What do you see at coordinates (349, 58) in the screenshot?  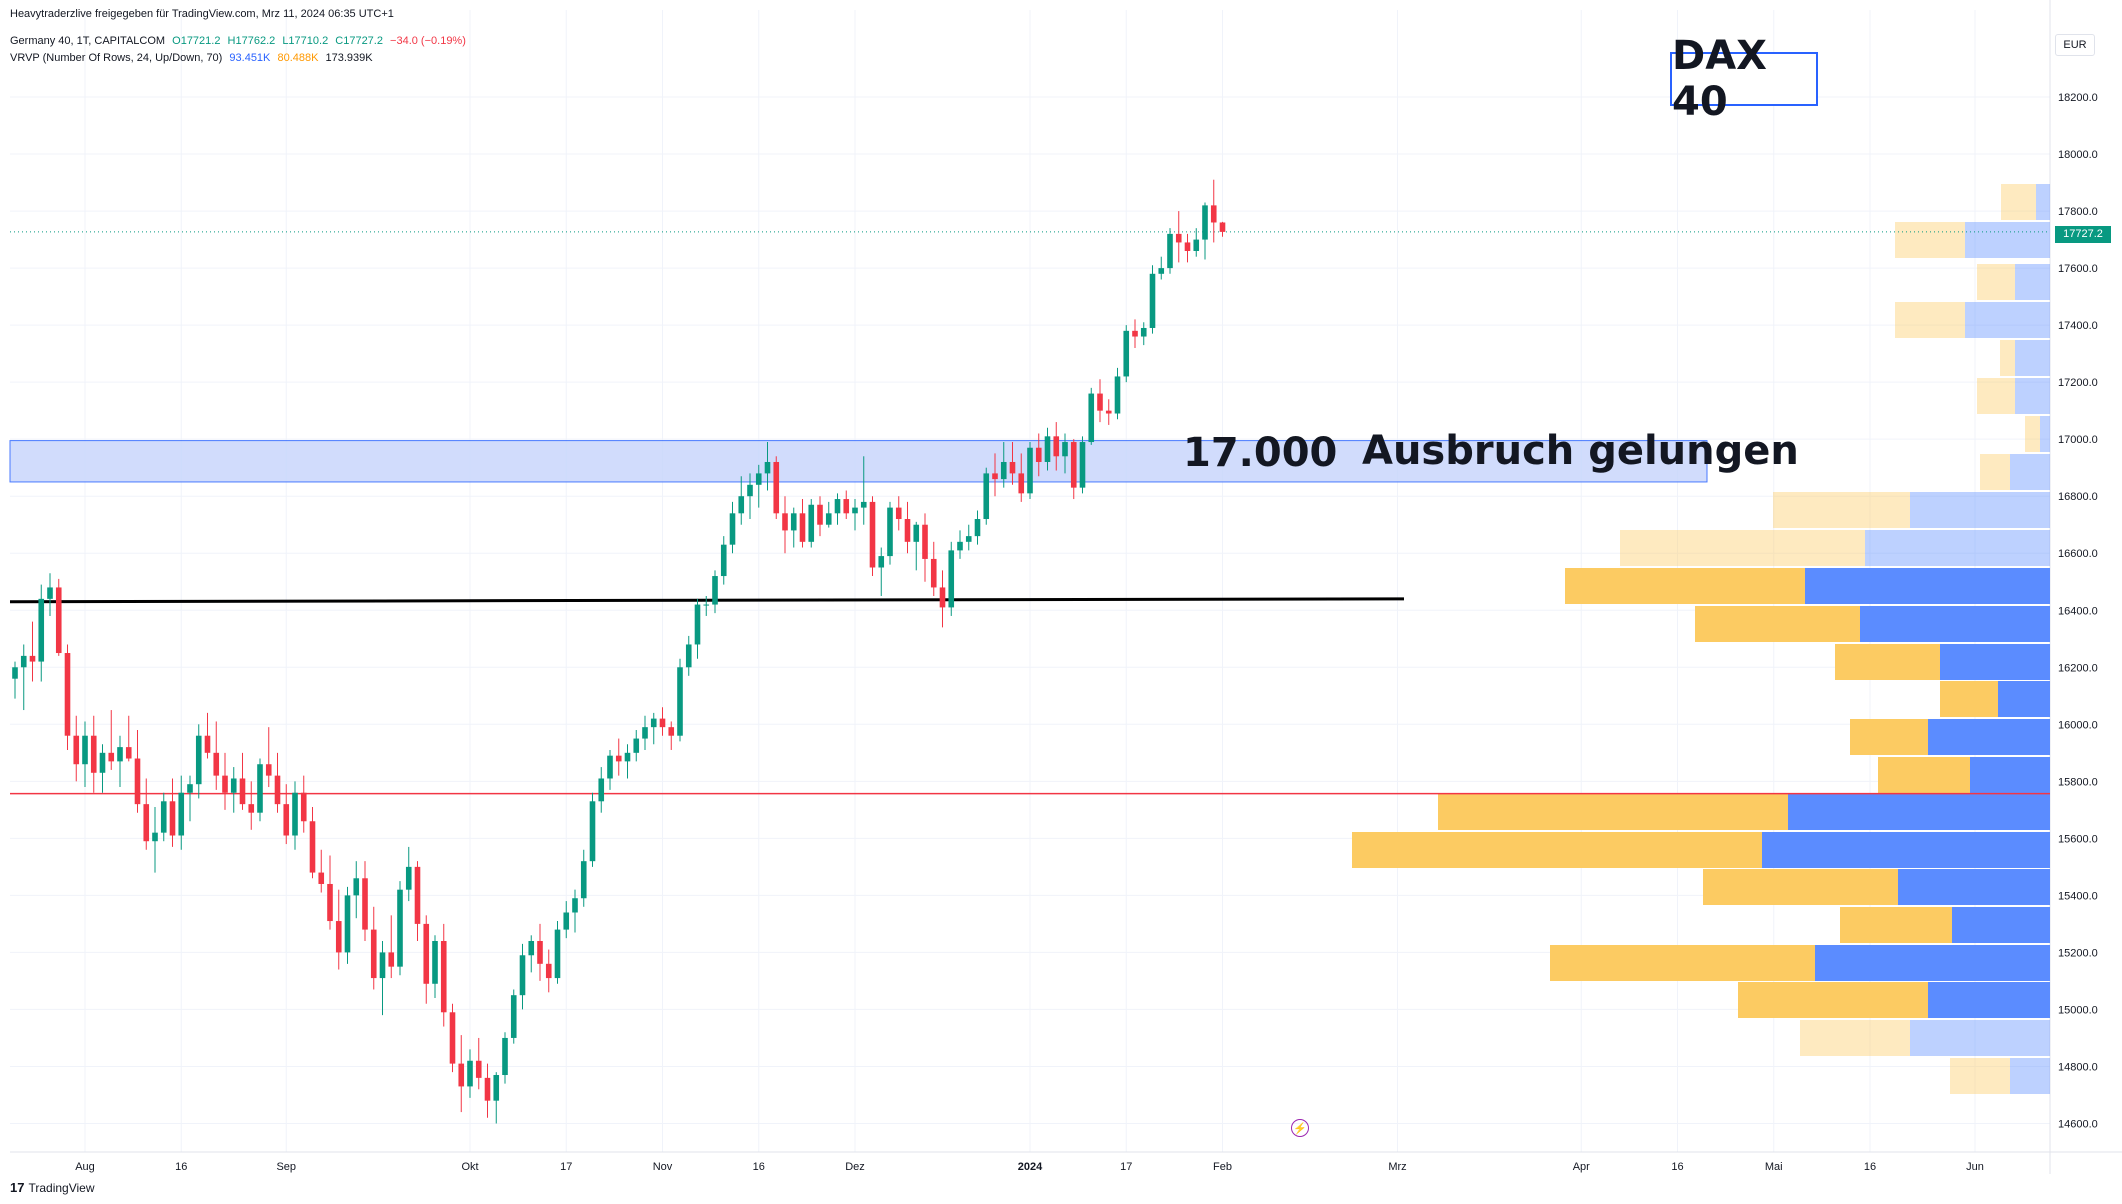 I see `vrvp-total-volume: 173.939K` at bounding box center [349, 58].